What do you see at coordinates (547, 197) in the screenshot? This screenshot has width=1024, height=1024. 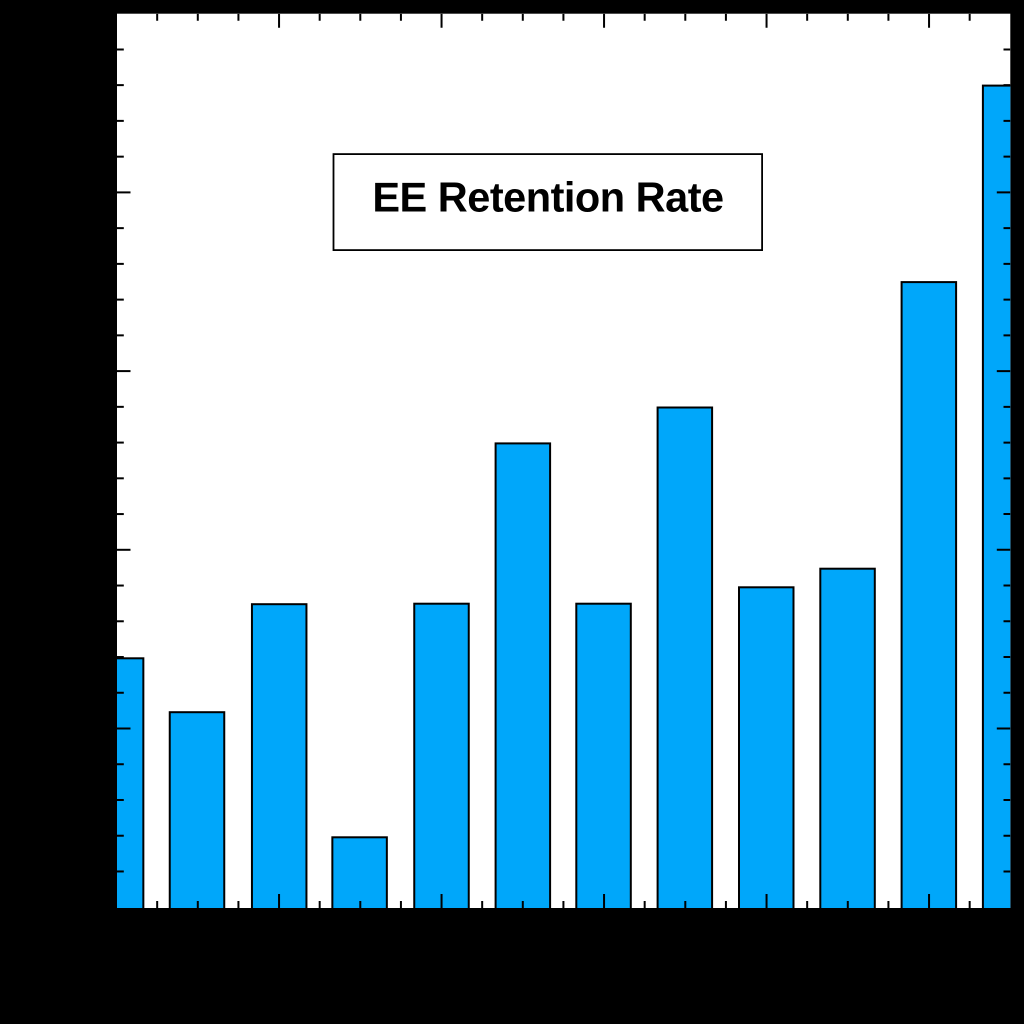 I see `svg-text: EE Retention Rate` at bounding box center [547, 197].